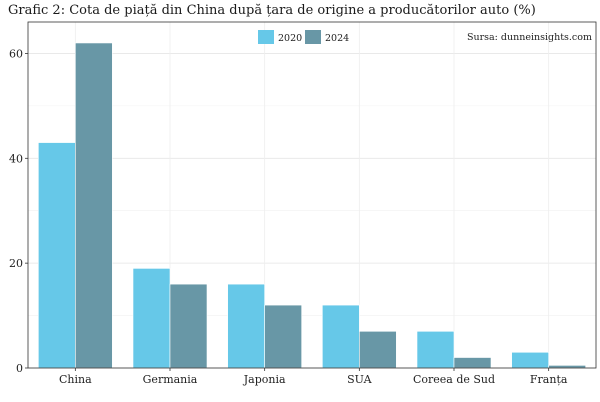  Describe the element at coordinates (246, 326) in the screenshot. I see `bar-2020-japonia` at that location.